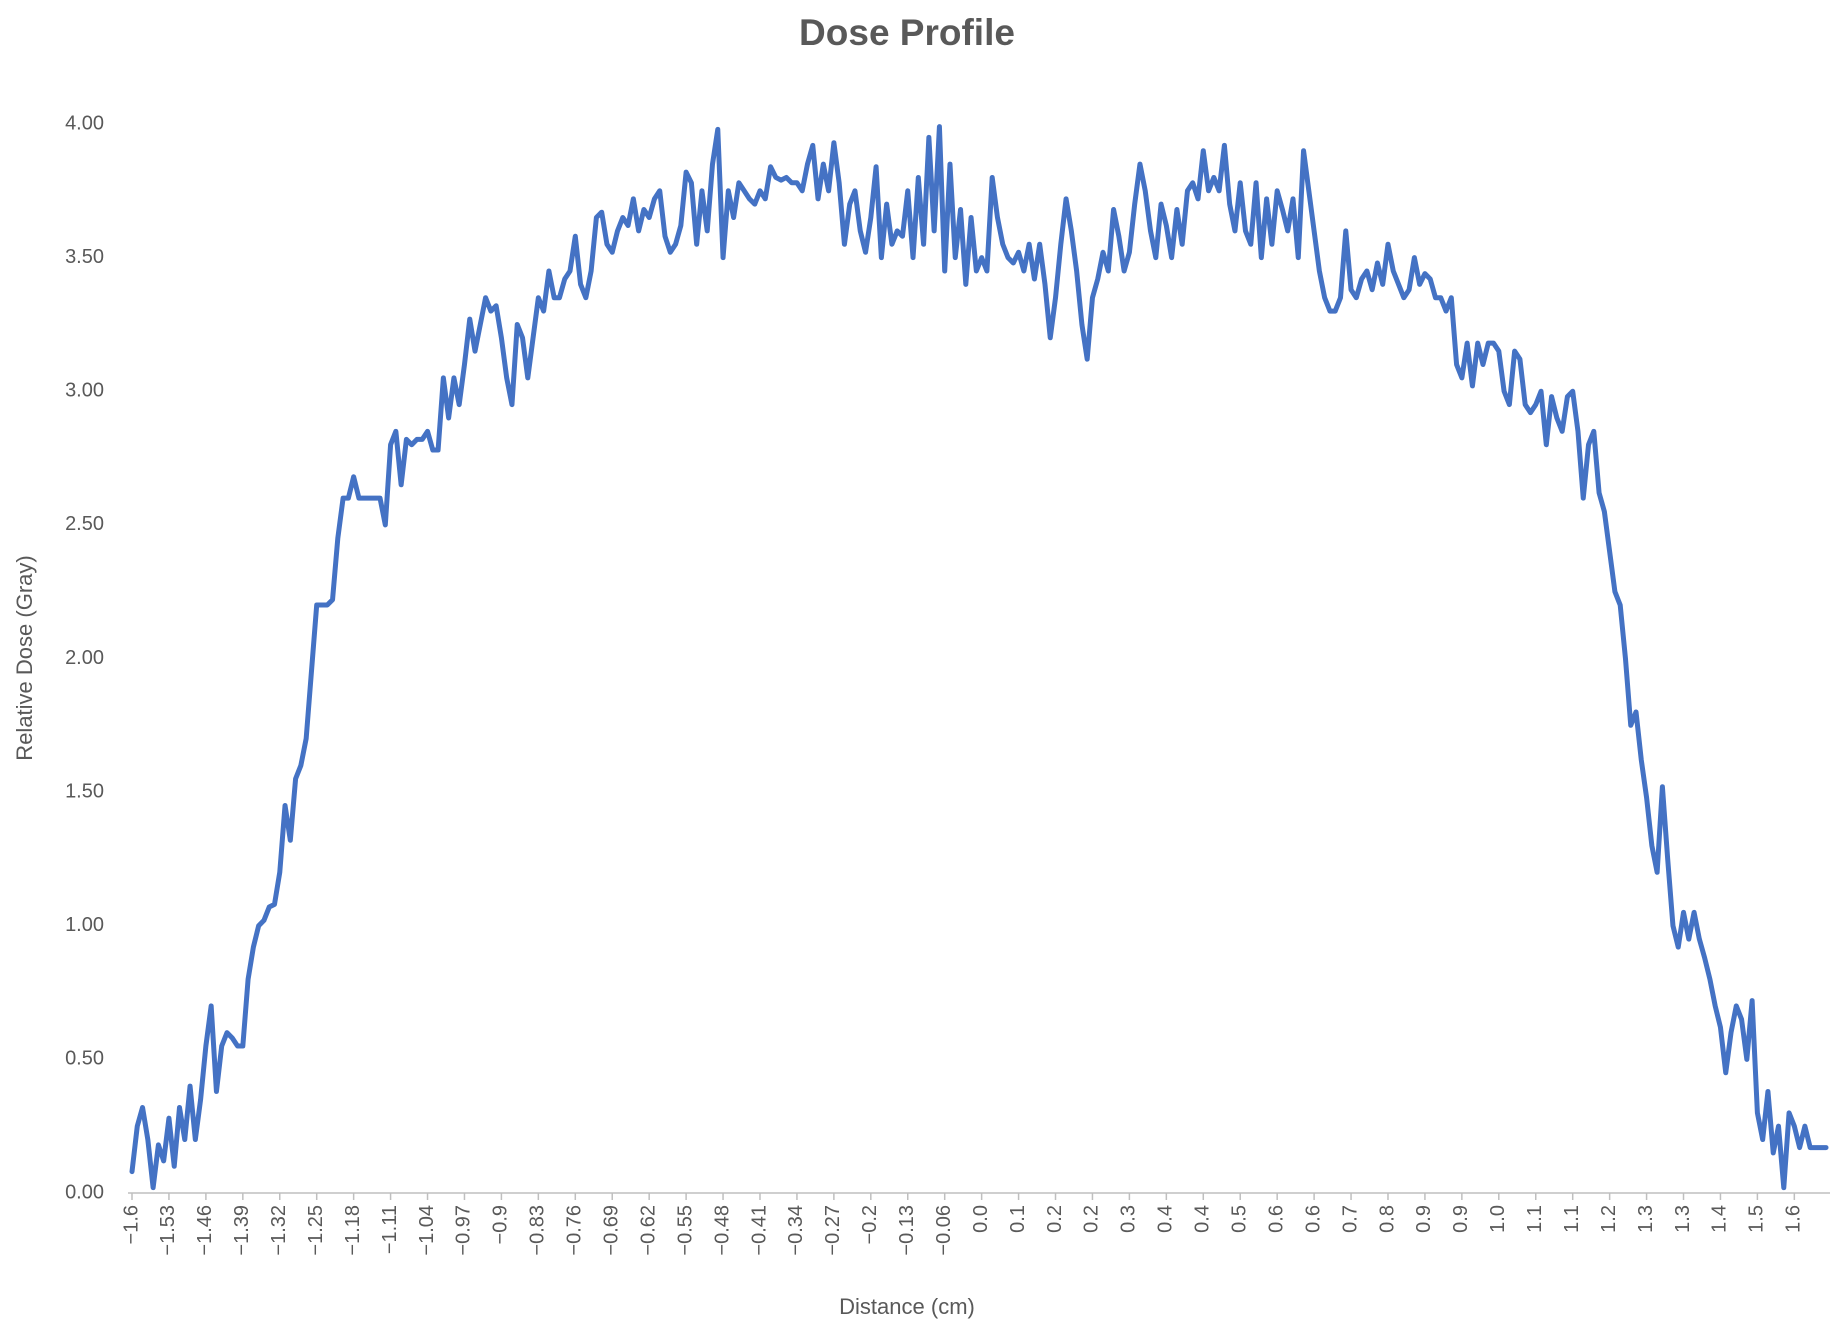  Describe the element at coordinates (427, 1230) in the screenshot. I see `x-tick-label: −1.04` at that location.